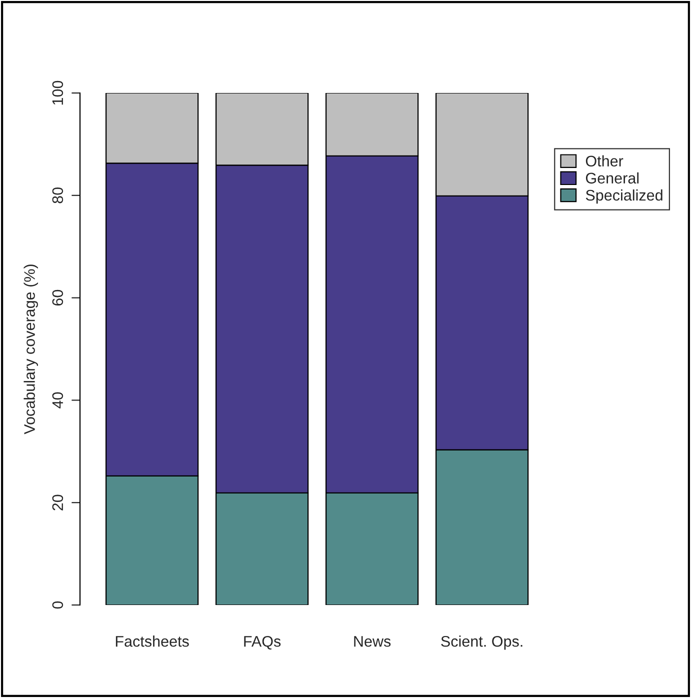 Image resolution: width=691 pixels, height=698 pixels. Describe the element at coordinates (31, 349) in the screenshot. I see `y-axis-title: Vocabulary coverage (%)` at that location.